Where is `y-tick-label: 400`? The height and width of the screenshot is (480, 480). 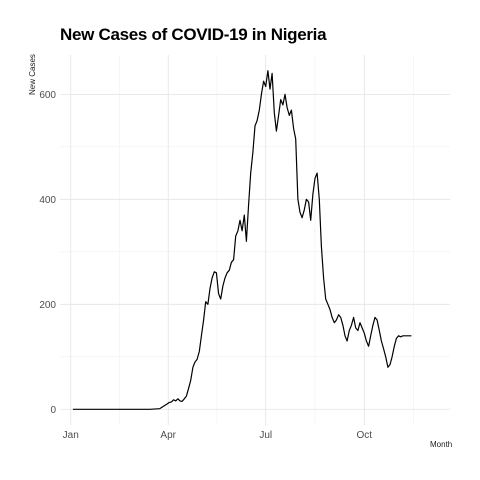
y-tick-label: 400 is located at coordinates (47, 200).